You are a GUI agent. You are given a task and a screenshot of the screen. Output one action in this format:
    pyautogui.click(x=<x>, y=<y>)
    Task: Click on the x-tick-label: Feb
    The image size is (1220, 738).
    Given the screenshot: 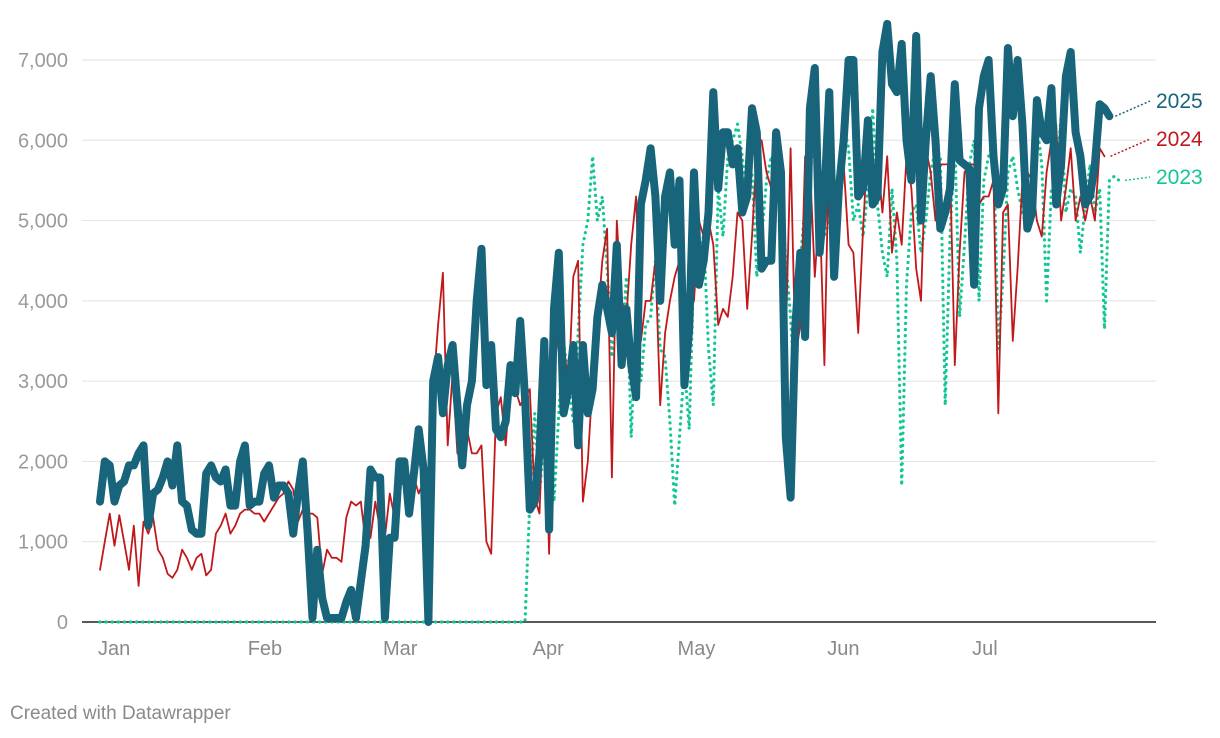 What is the action you would take?
    pyautogui.click(x=265, y=649)
    